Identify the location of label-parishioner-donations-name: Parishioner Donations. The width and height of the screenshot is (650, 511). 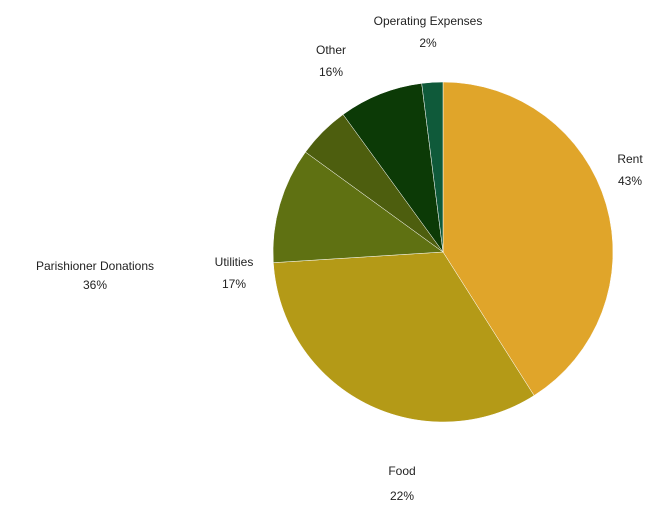
(95, 266).